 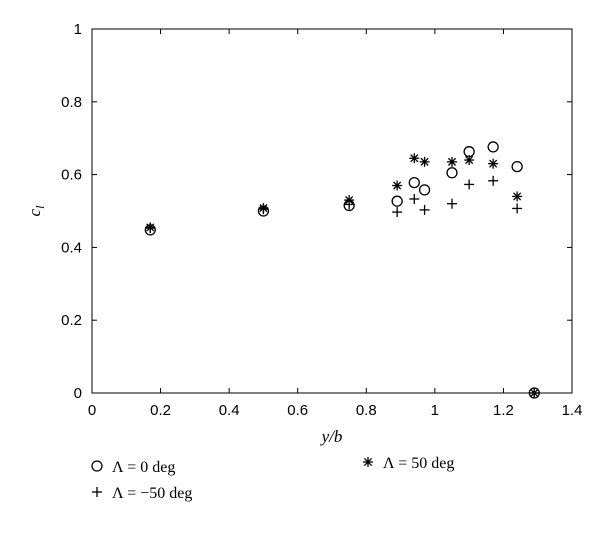 What do you see at coordinates (97, 492) in the screenshot?
I see `legend-marker-plus` at bounding box center [97, 492].